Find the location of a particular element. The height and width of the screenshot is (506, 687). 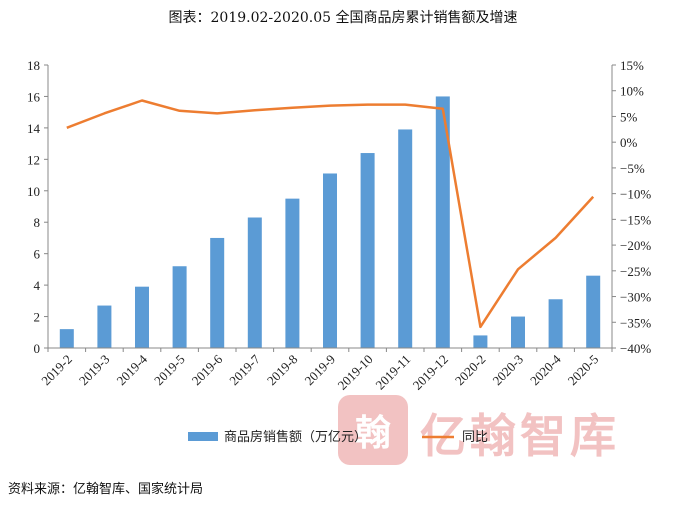

x-tick-label: 2019-8 is located at coordinates (282, 370).